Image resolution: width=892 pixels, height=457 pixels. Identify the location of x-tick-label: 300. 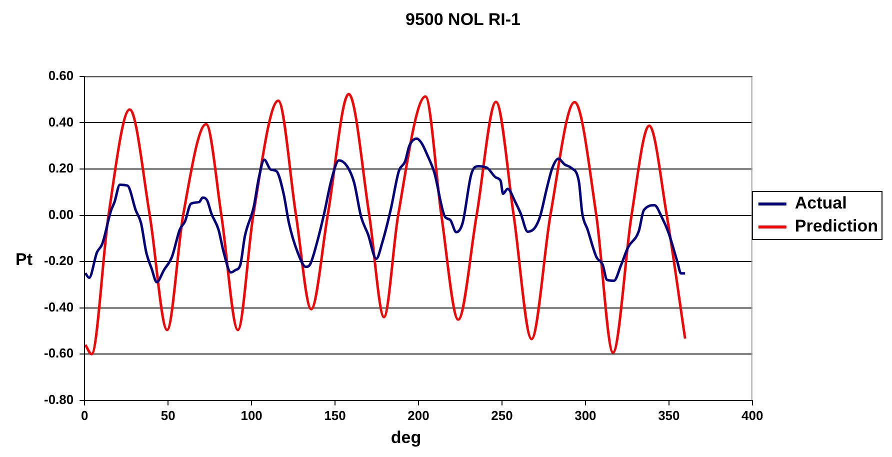
(585, 415).